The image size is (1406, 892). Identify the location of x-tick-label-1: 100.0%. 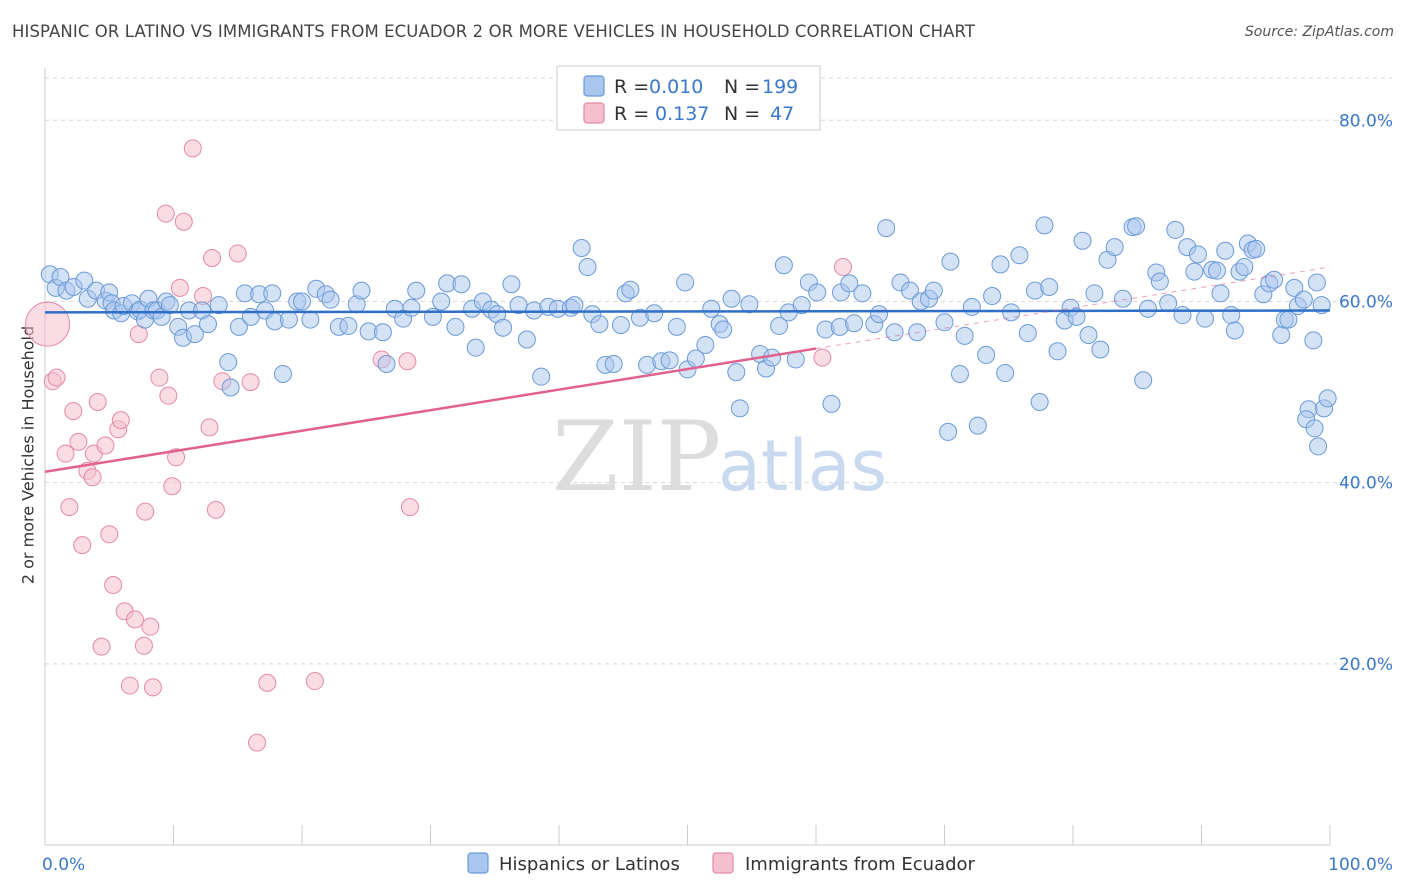
(1360, 865).